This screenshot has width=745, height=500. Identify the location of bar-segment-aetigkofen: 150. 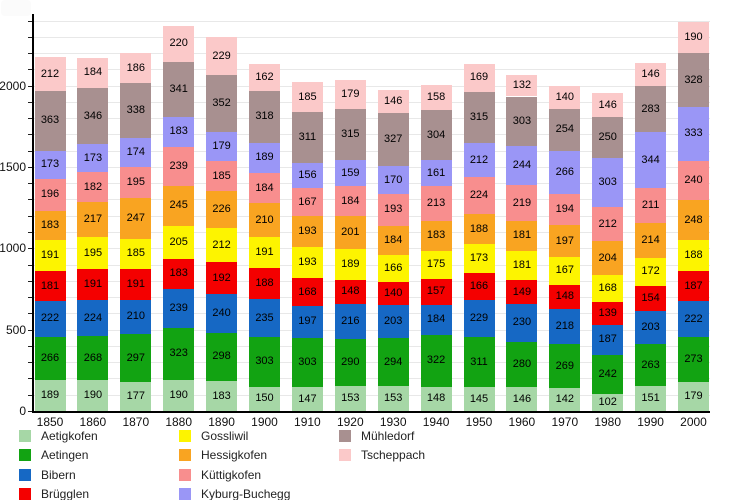
(264, 398).